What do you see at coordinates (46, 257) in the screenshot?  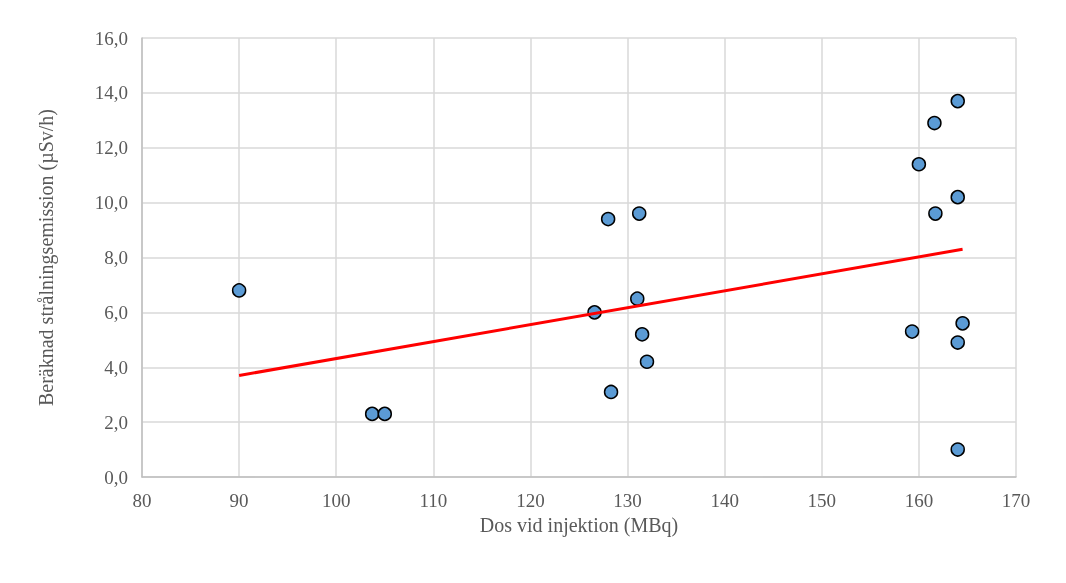 I see `y-axis-title: Beräknad strålningsemission (µSv/h)` at bounding box center [46, 257].